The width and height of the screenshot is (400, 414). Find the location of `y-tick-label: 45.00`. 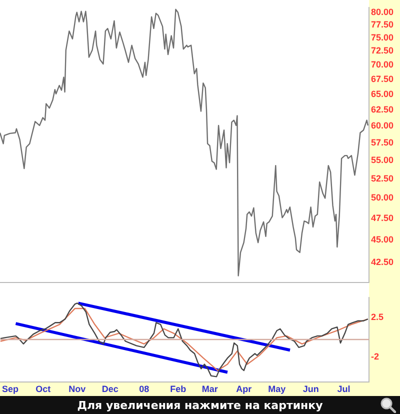

y-tick-label: 45.00 is located at coordinates (382, 239).